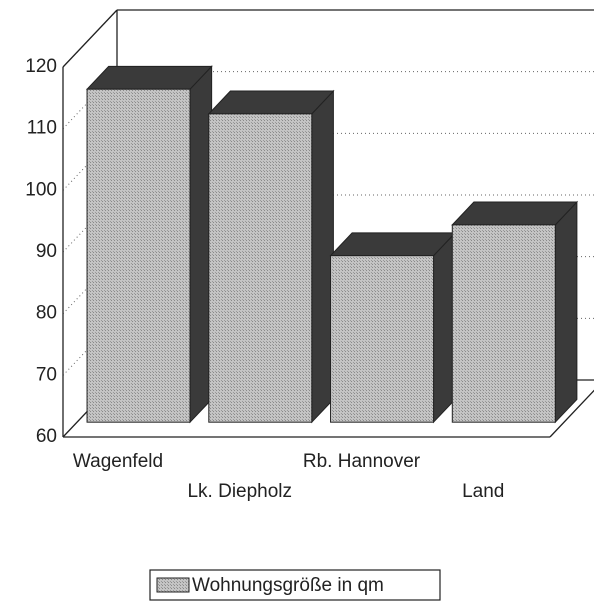 Image resolution: width=594 pixels, height=607 pixels. I want to click on y-tick-label: 60, so click(46, 436).